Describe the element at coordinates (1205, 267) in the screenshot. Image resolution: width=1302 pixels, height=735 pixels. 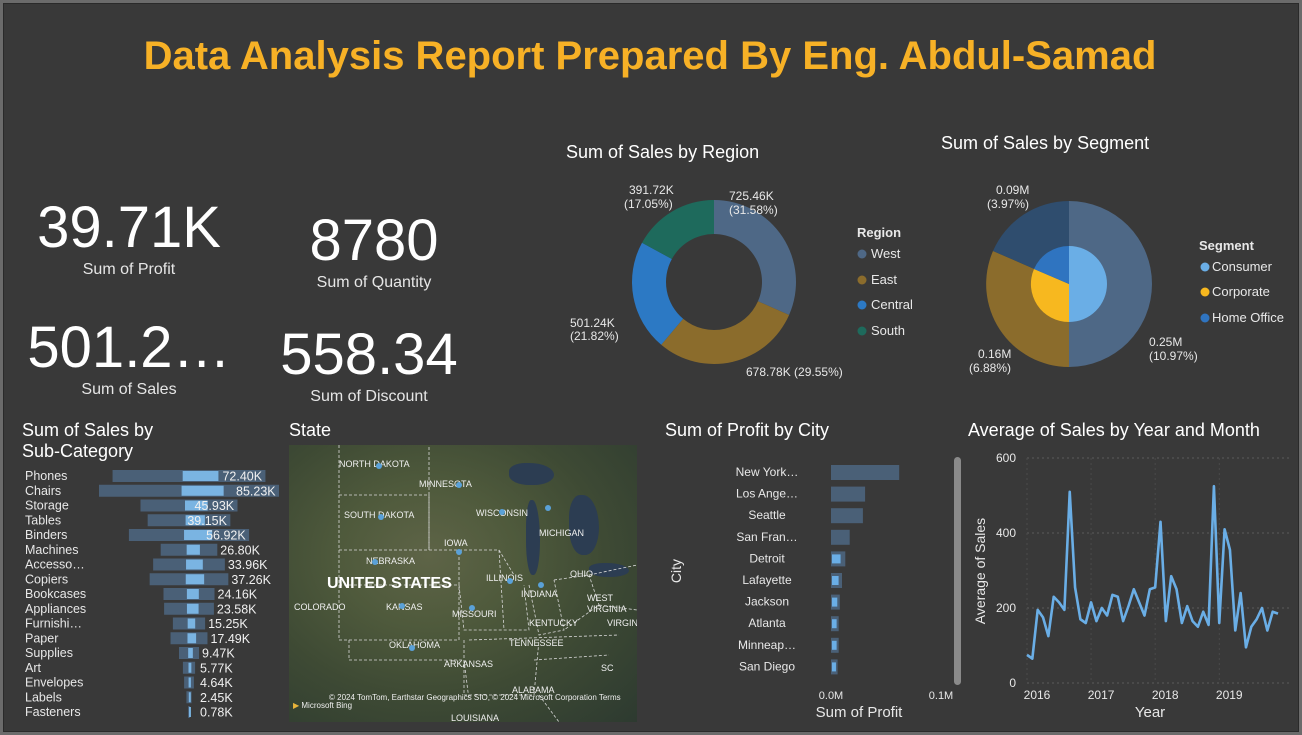
I see `legend-consumer-marker` at that location.